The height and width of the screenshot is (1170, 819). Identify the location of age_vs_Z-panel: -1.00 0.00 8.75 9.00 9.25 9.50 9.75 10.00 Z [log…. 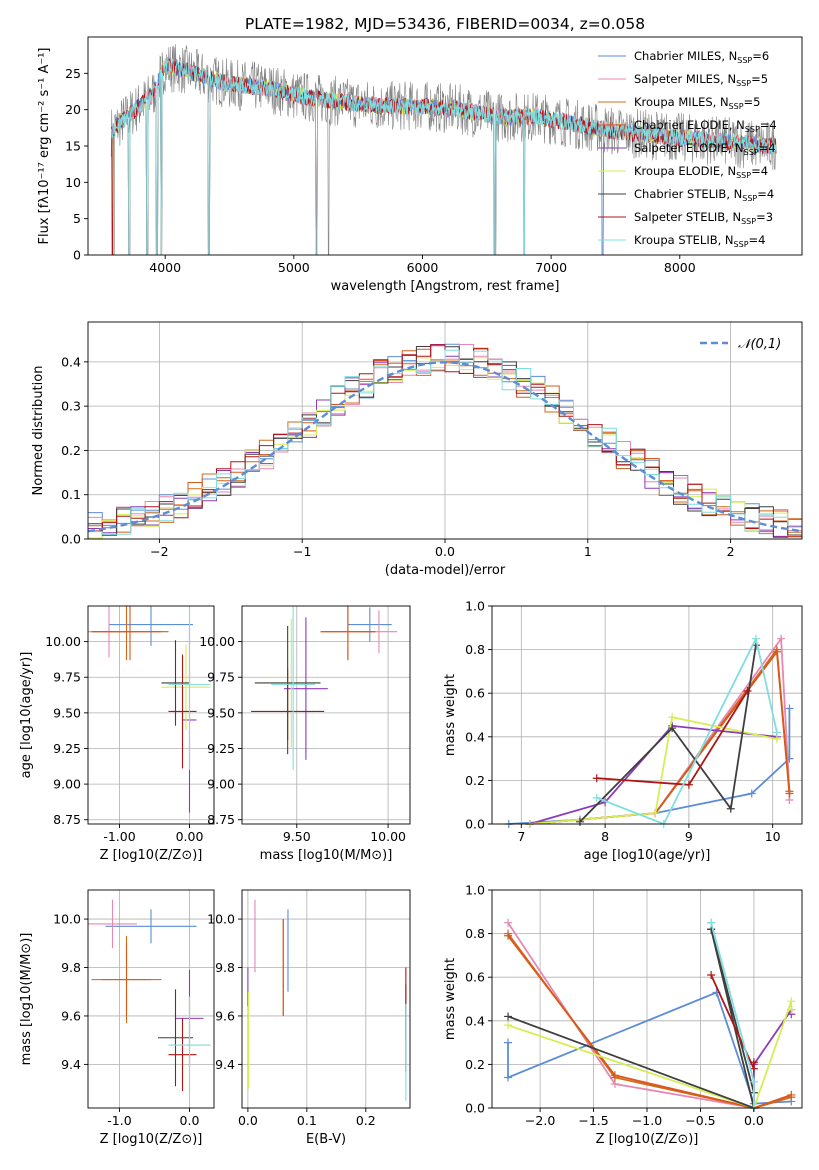
(117, 734).